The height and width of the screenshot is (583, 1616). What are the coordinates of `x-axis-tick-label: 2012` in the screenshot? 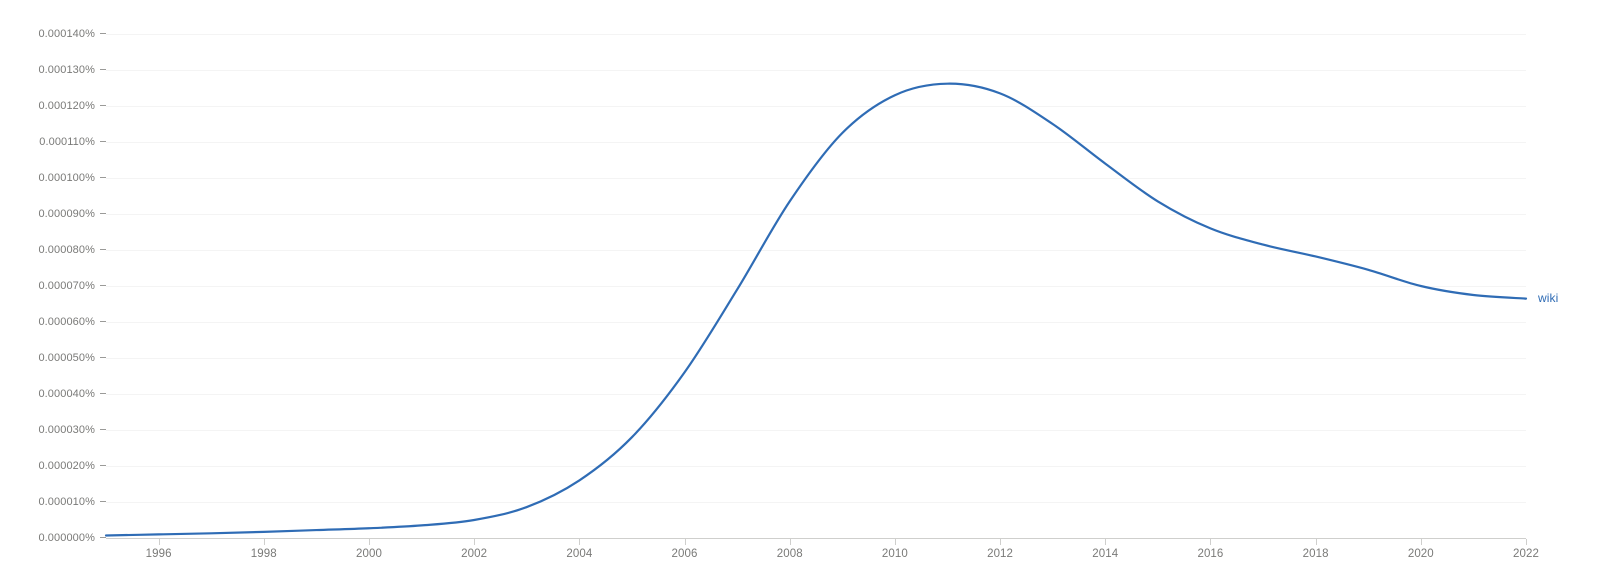 It's located at (1000, 554).